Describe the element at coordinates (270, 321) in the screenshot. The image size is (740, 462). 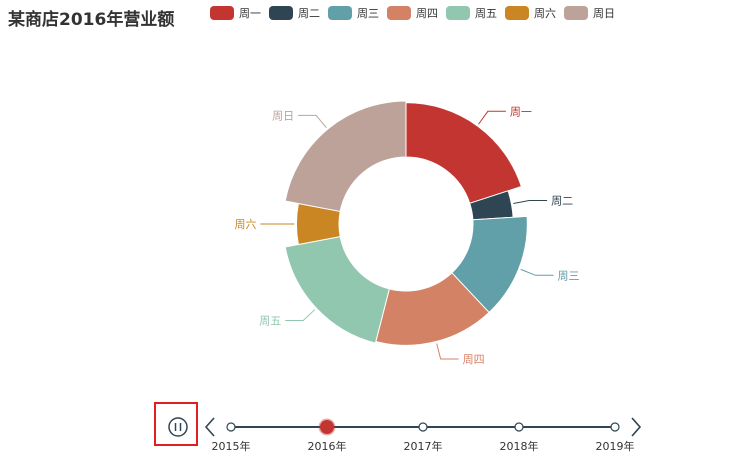
I see `slice-label: 周五` at that location.